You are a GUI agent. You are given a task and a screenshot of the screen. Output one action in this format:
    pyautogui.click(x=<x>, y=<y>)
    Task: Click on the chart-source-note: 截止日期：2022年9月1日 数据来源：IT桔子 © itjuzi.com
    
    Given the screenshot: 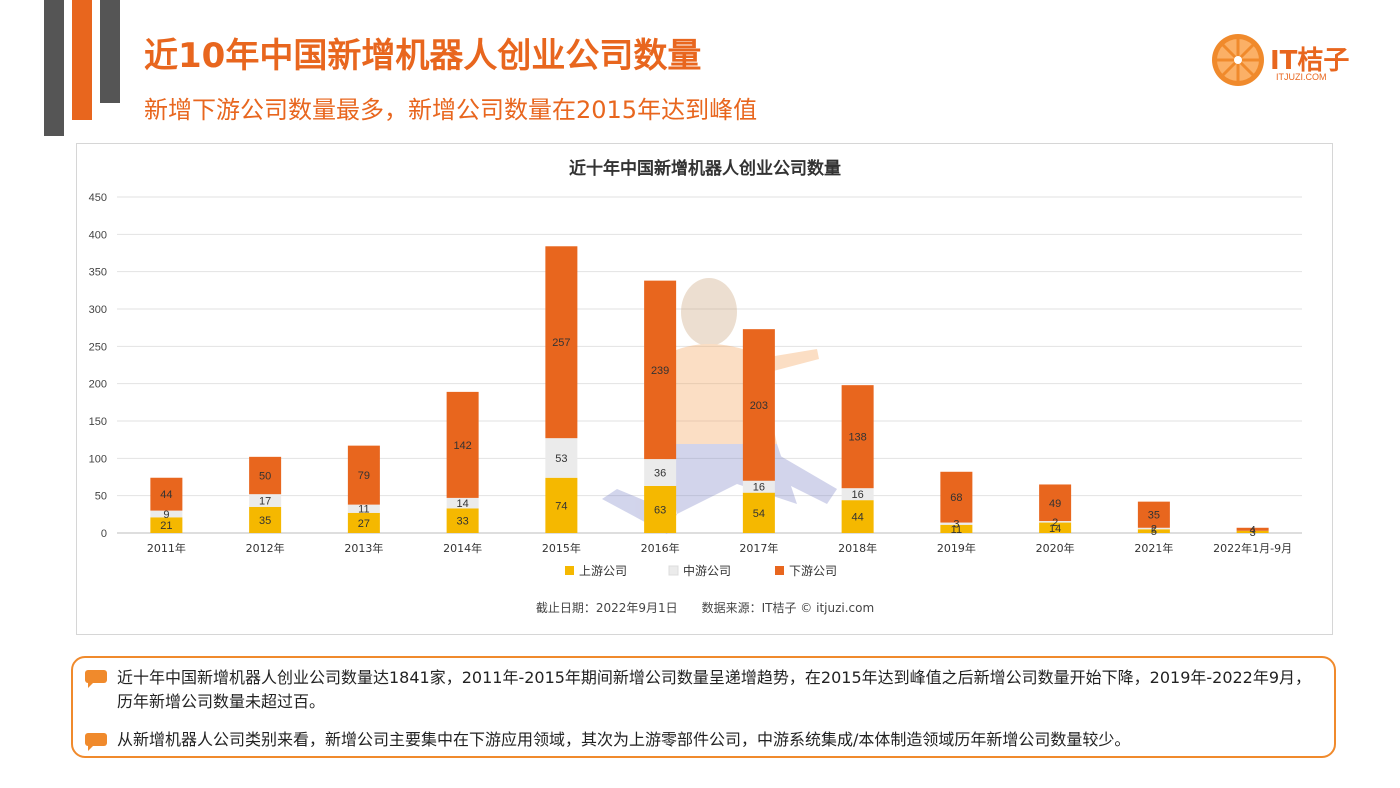 What is the action you would take?
    pyautogui.click(x=705, y=607)
    